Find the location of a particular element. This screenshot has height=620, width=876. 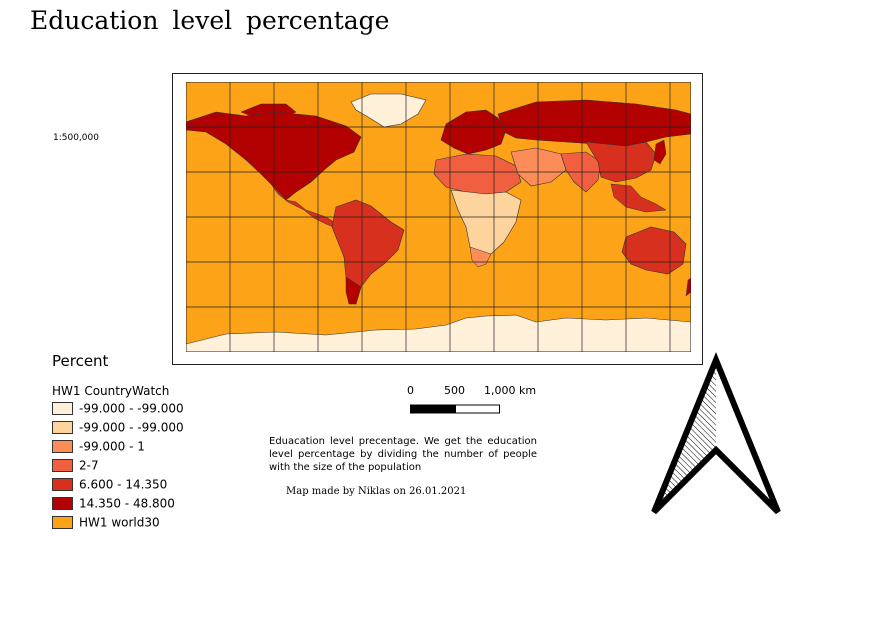

legend-label: 2-7 is located at coordinates (89, 465).